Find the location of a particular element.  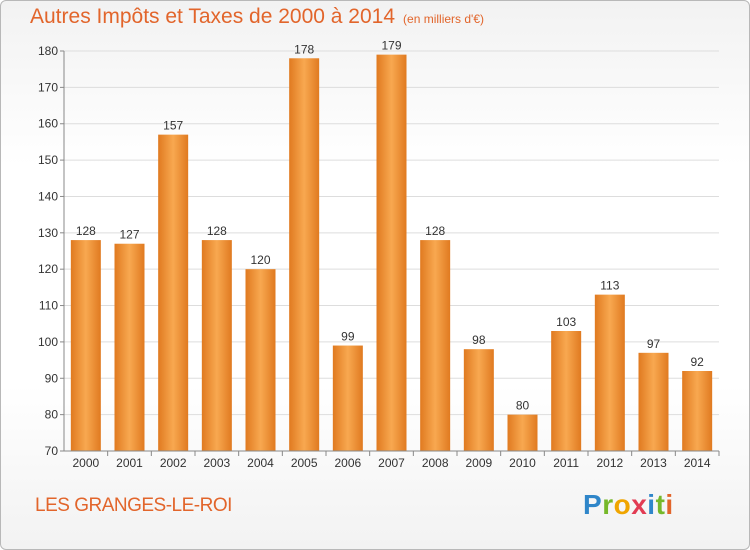

bar-value-label: 103 is located at coordinates (566, 322).